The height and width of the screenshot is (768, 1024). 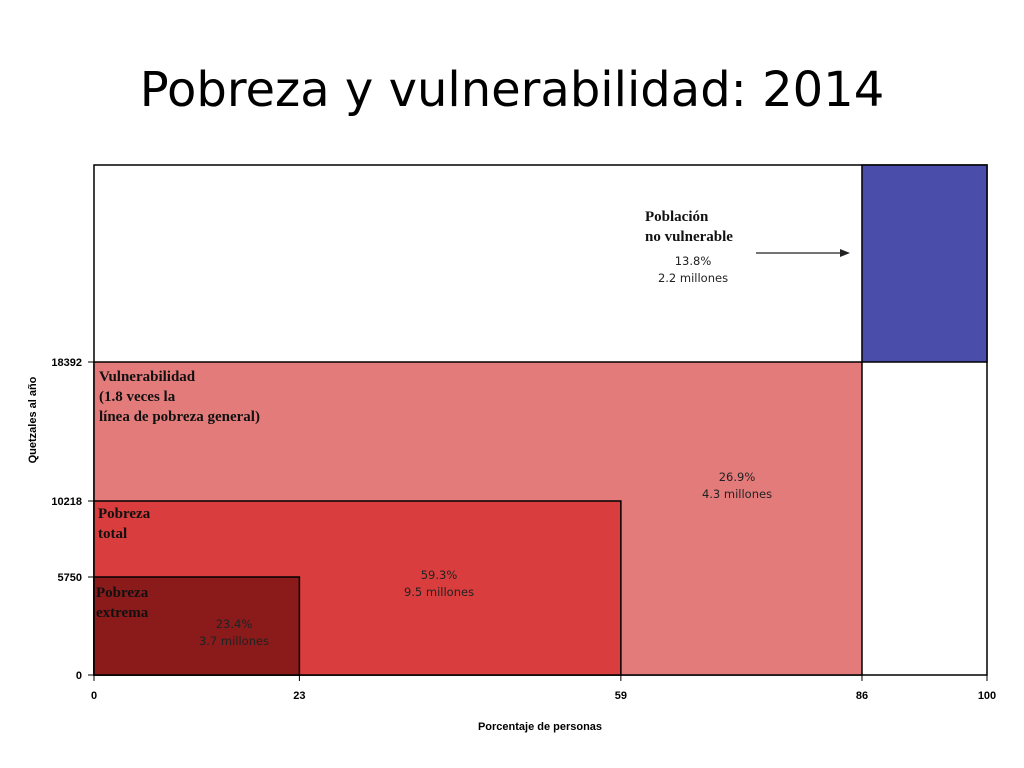 I want to click on y-axis-label: Quetzales al año, so click(x=33, y=419).